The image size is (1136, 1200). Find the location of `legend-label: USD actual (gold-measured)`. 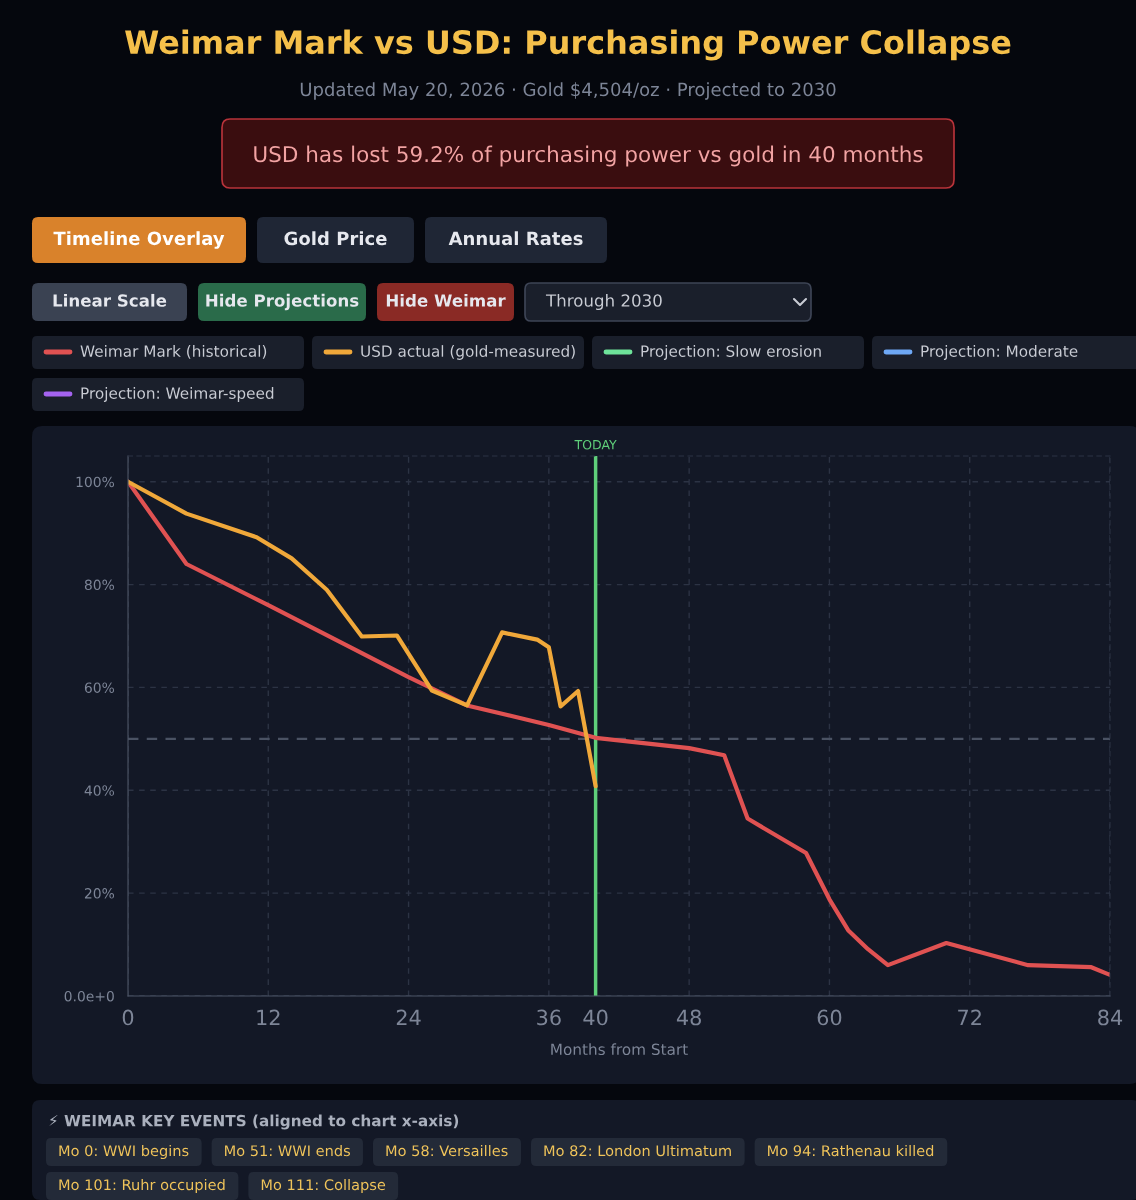

legend-label: USD actual (gold-measured) is located at coordinates (468, 352).